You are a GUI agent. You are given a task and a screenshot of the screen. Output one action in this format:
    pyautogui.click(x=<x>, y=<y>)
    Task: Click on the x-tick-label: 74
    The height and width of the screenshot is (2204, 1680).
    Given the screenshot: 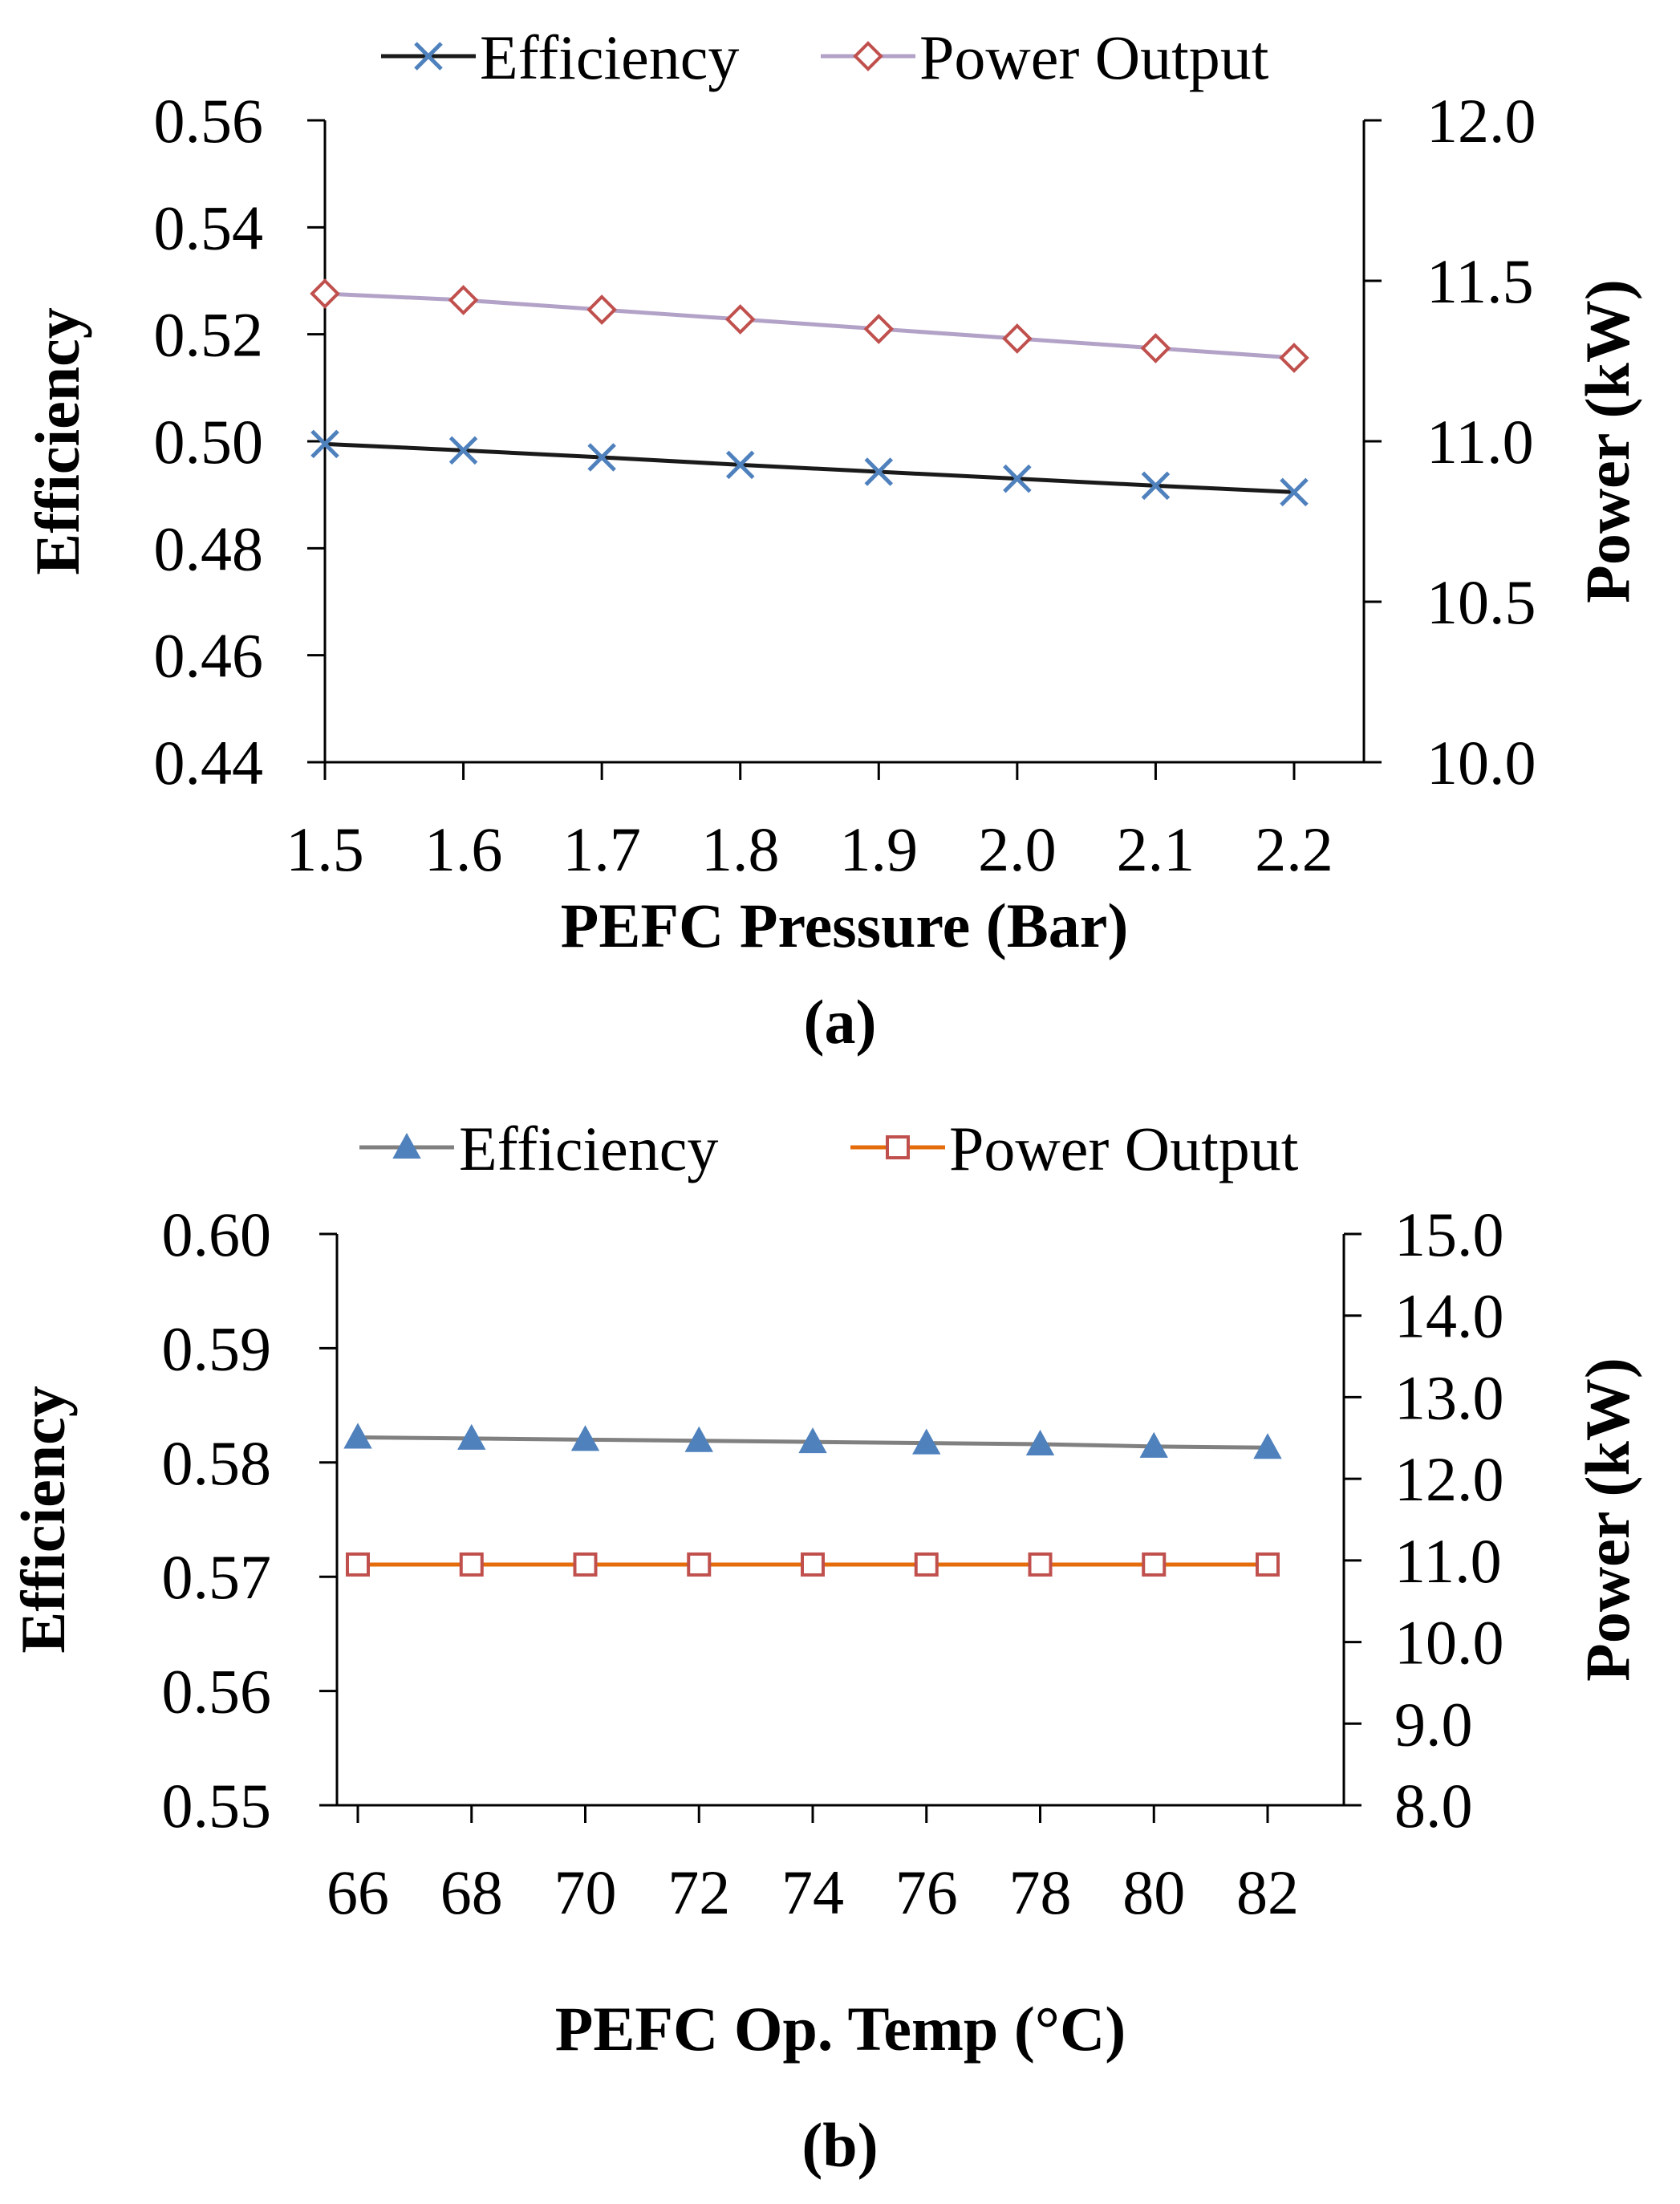 What is the action you would take?
    pyautogui.click(x=812, y=1892)
    